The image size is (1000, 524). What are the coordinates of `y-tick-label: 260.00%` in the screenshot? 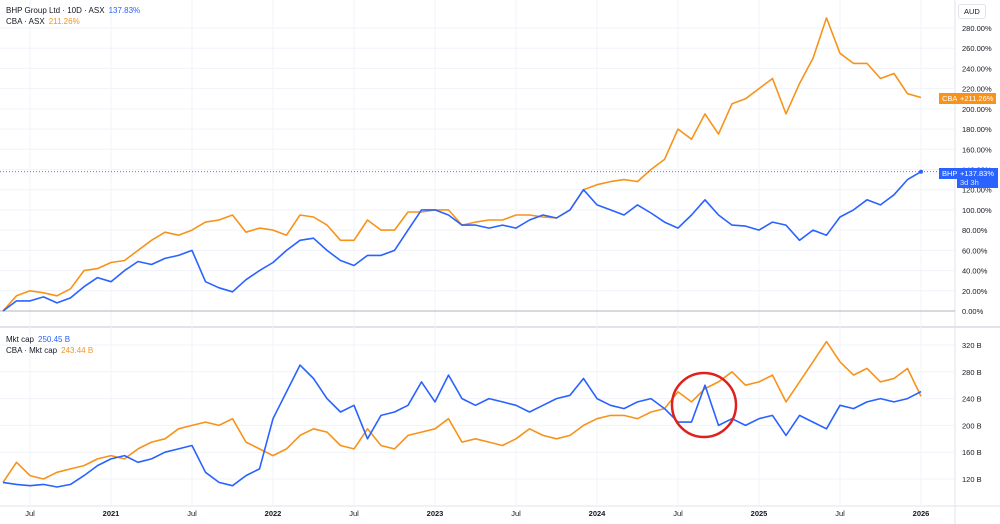 It's located at (977, 48).